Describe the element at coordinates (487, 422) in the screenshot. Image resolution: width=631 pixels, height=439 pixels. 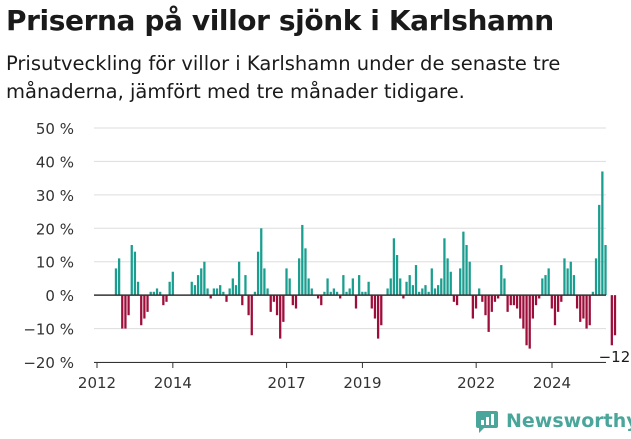
I see `newsworthy-logo-icon` at that location.